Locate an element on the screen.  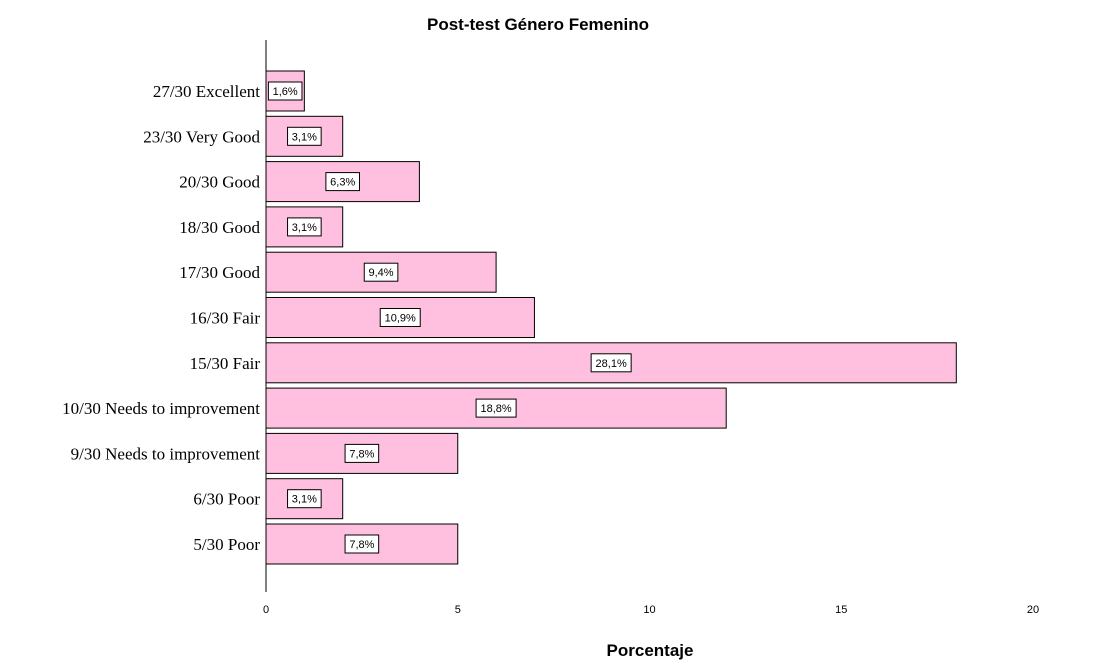
category-label: 10/30 Needs to improvement is located at coordinates (161, 408).